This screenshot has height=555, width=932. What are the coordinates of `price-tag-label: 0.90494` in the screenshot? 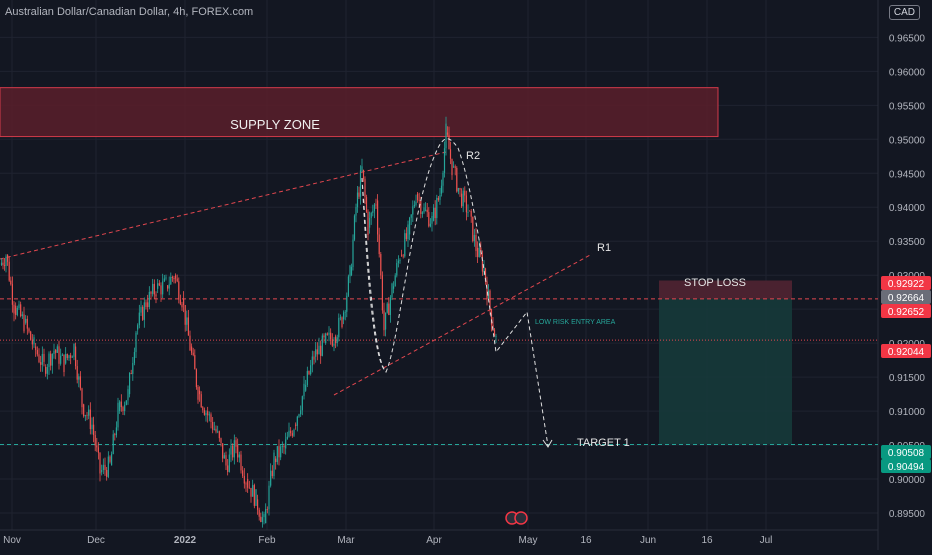 It's located at (906, 467).